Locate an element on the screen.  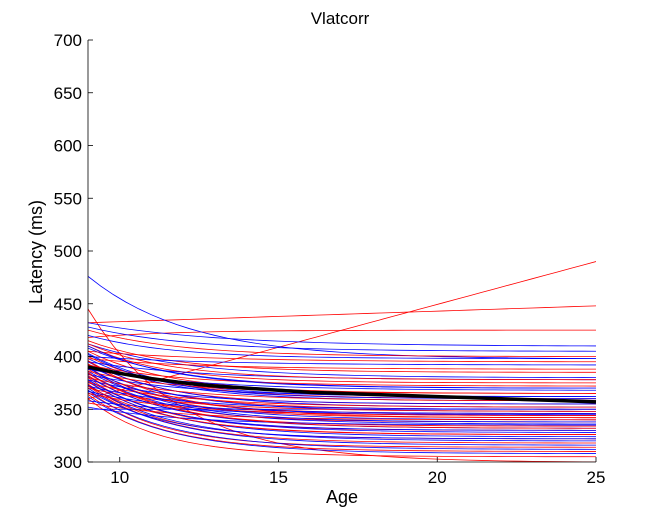
y-axis-label: Latency (ms) is located at coordinates (36, 252).